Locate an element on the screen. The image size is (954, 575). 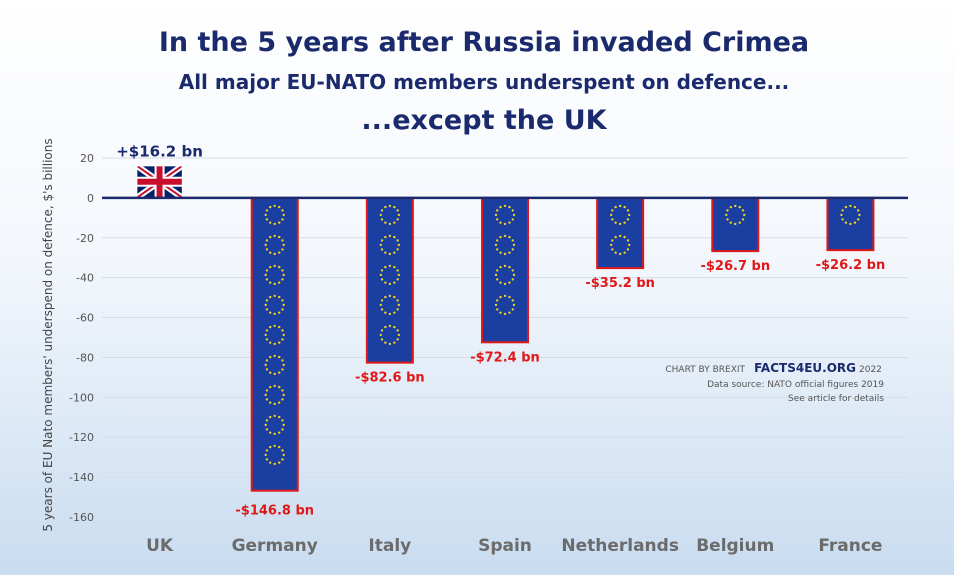
credit-source: Data source: NATO official figures 2019 is located at coordinates (795, 385).